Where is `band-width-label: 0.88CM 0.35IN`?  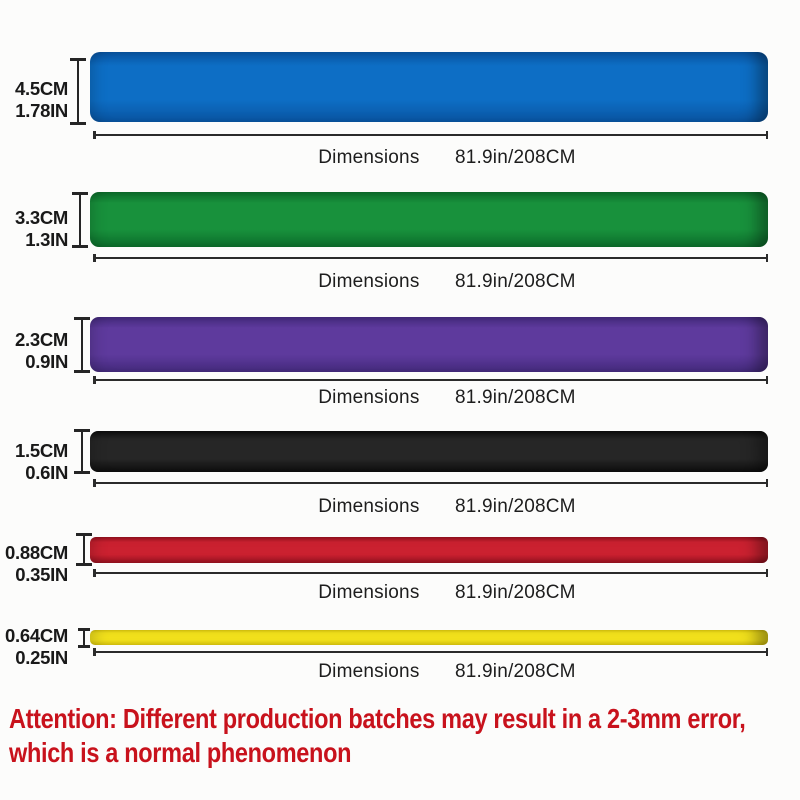
band-width-label: 0.88CM 0.35IN is located at coordinates (34, 564).